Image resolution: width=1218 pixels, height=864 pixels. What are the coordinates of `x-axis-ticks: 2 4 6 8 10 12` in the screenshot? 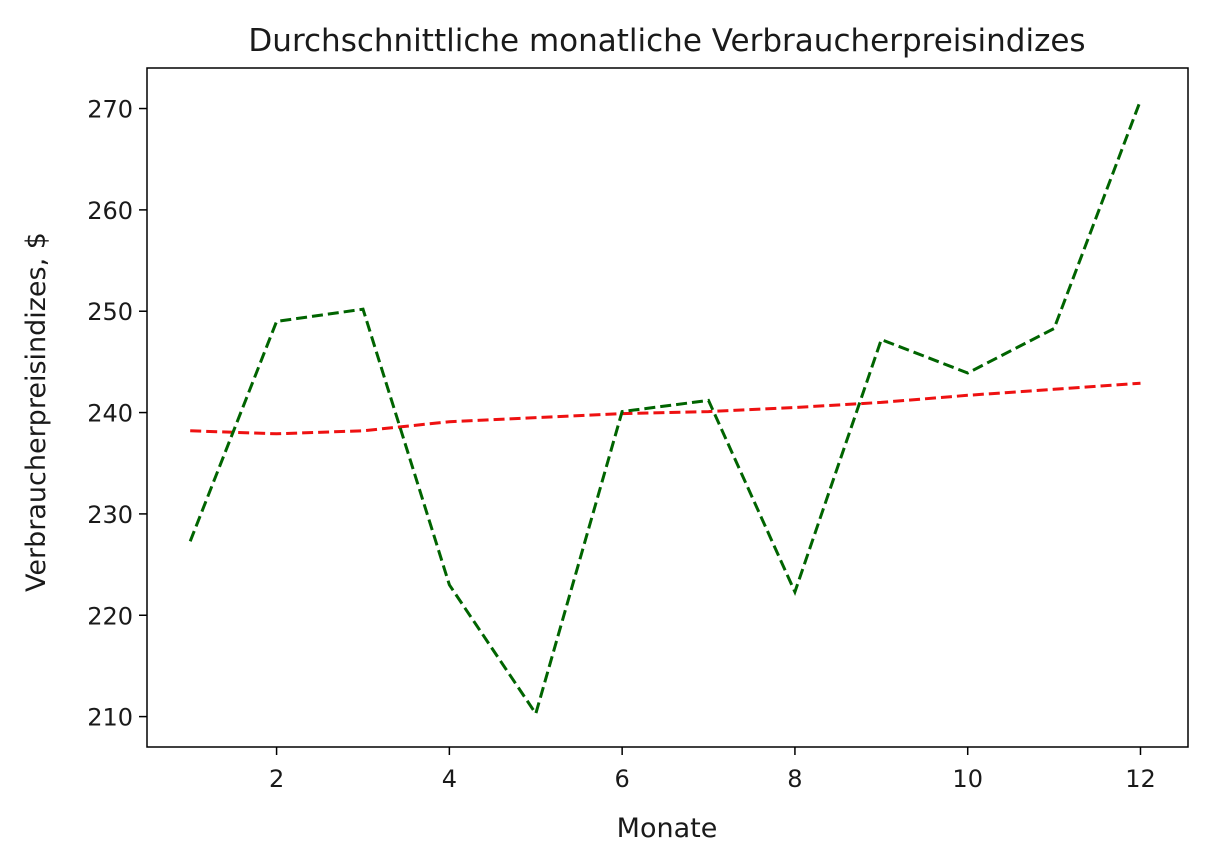 It's located at (712, 770).